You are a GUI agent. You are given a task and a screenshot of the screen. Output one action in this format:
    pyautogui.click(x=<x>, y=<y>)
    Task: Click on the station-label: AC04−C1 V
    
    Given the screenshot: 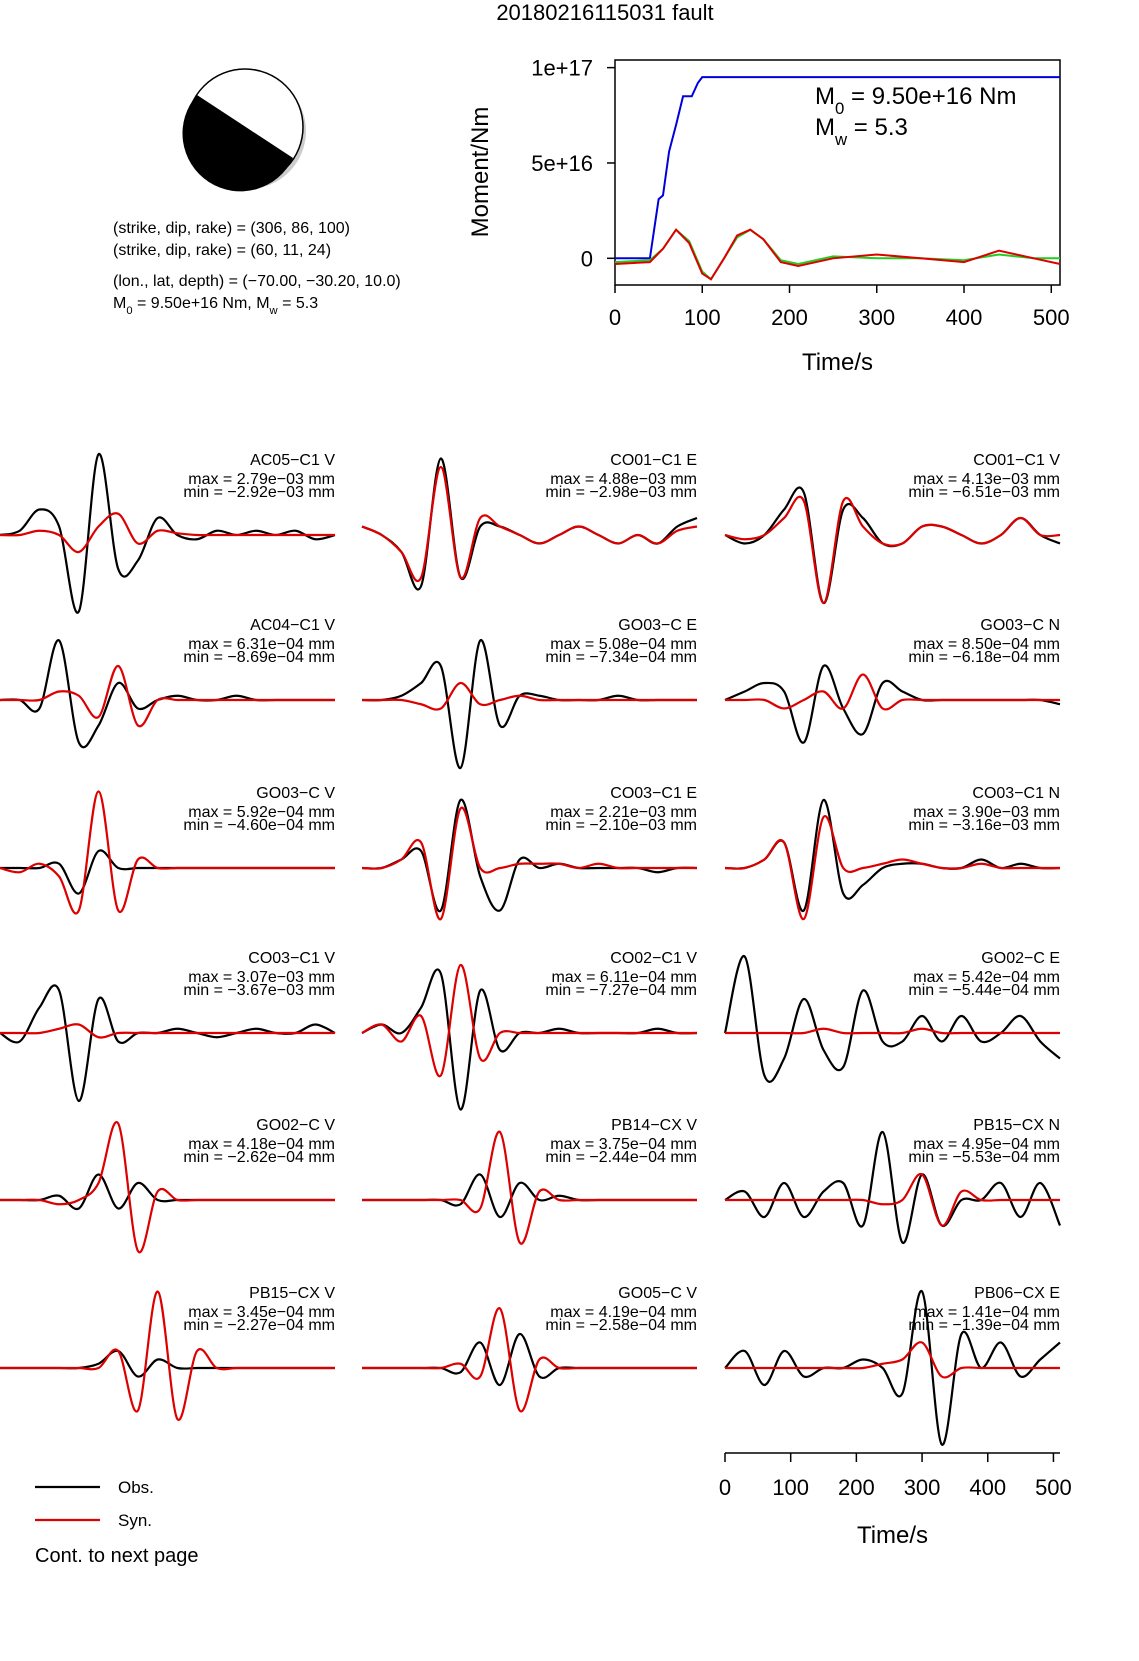 What is the action you would take?
    pyautogui.click(x=292, y=625)
    